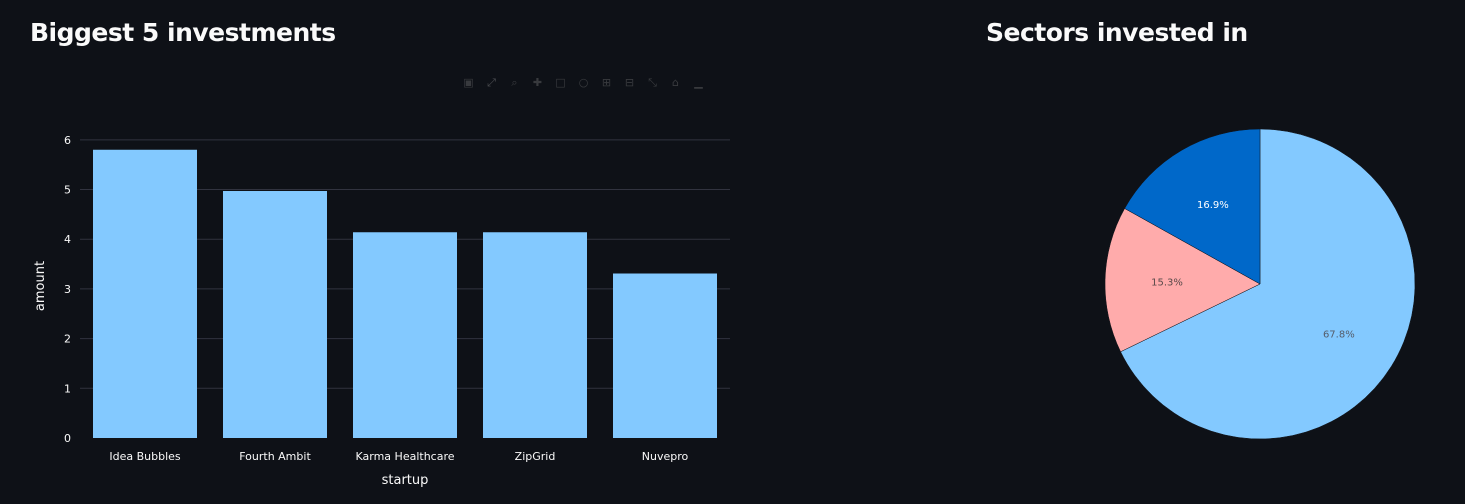 The height and width of the screenshot is (504, 1465). I want to click on camera-icon: ▣, so click(468, 82).